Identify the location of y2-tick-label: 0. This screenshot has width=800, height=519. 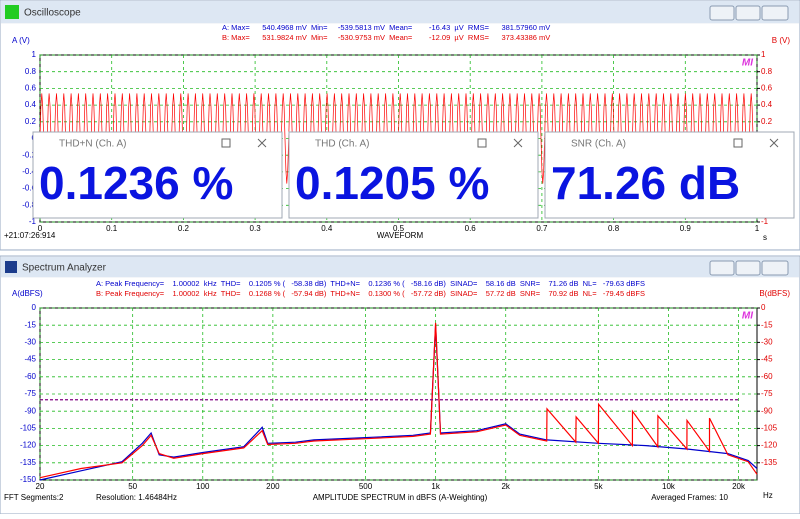
(763, 307).